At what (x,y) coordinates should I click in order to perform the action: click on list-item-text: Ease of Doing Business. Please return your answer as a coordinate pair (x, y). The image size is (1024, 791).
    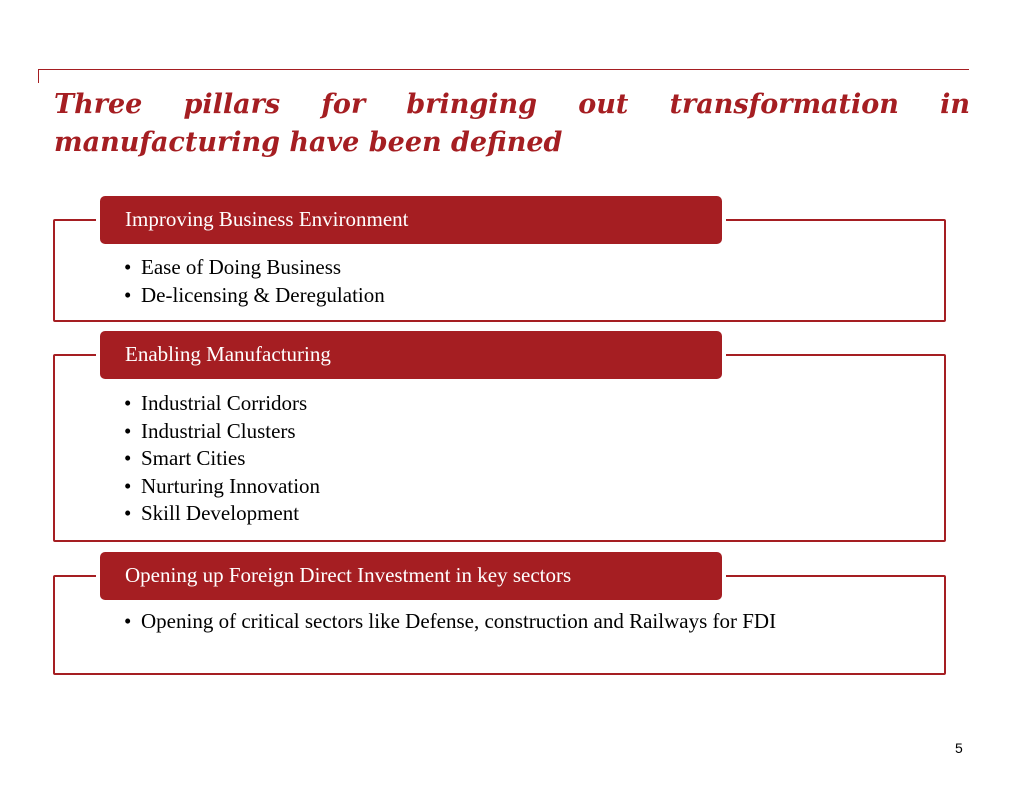
    Looking at the image, I should click on (241, 267).